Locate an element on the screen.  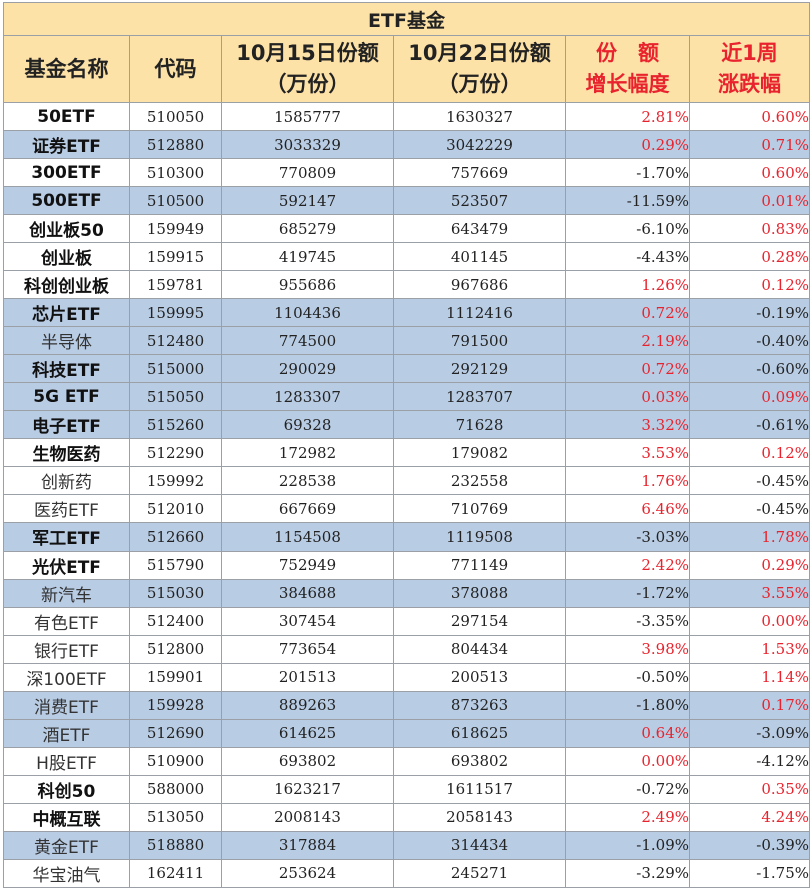
fund-name-cell: 5G ETF is located at coordinates (66, 397).